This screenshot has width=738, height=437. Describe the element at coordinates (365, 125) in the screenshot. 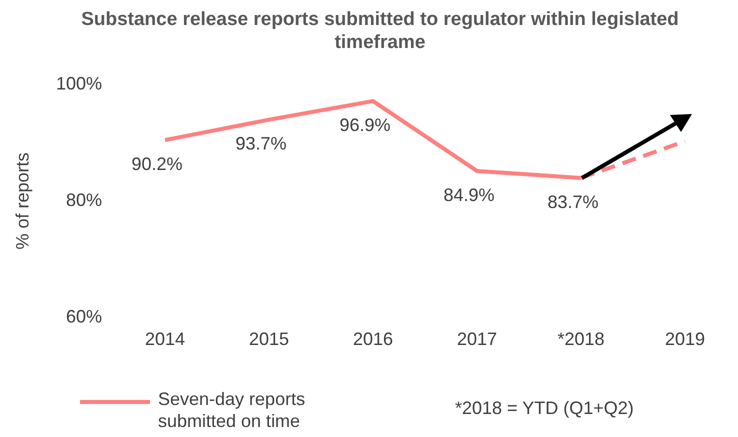

I see `data-label: 96.9%` at that location.